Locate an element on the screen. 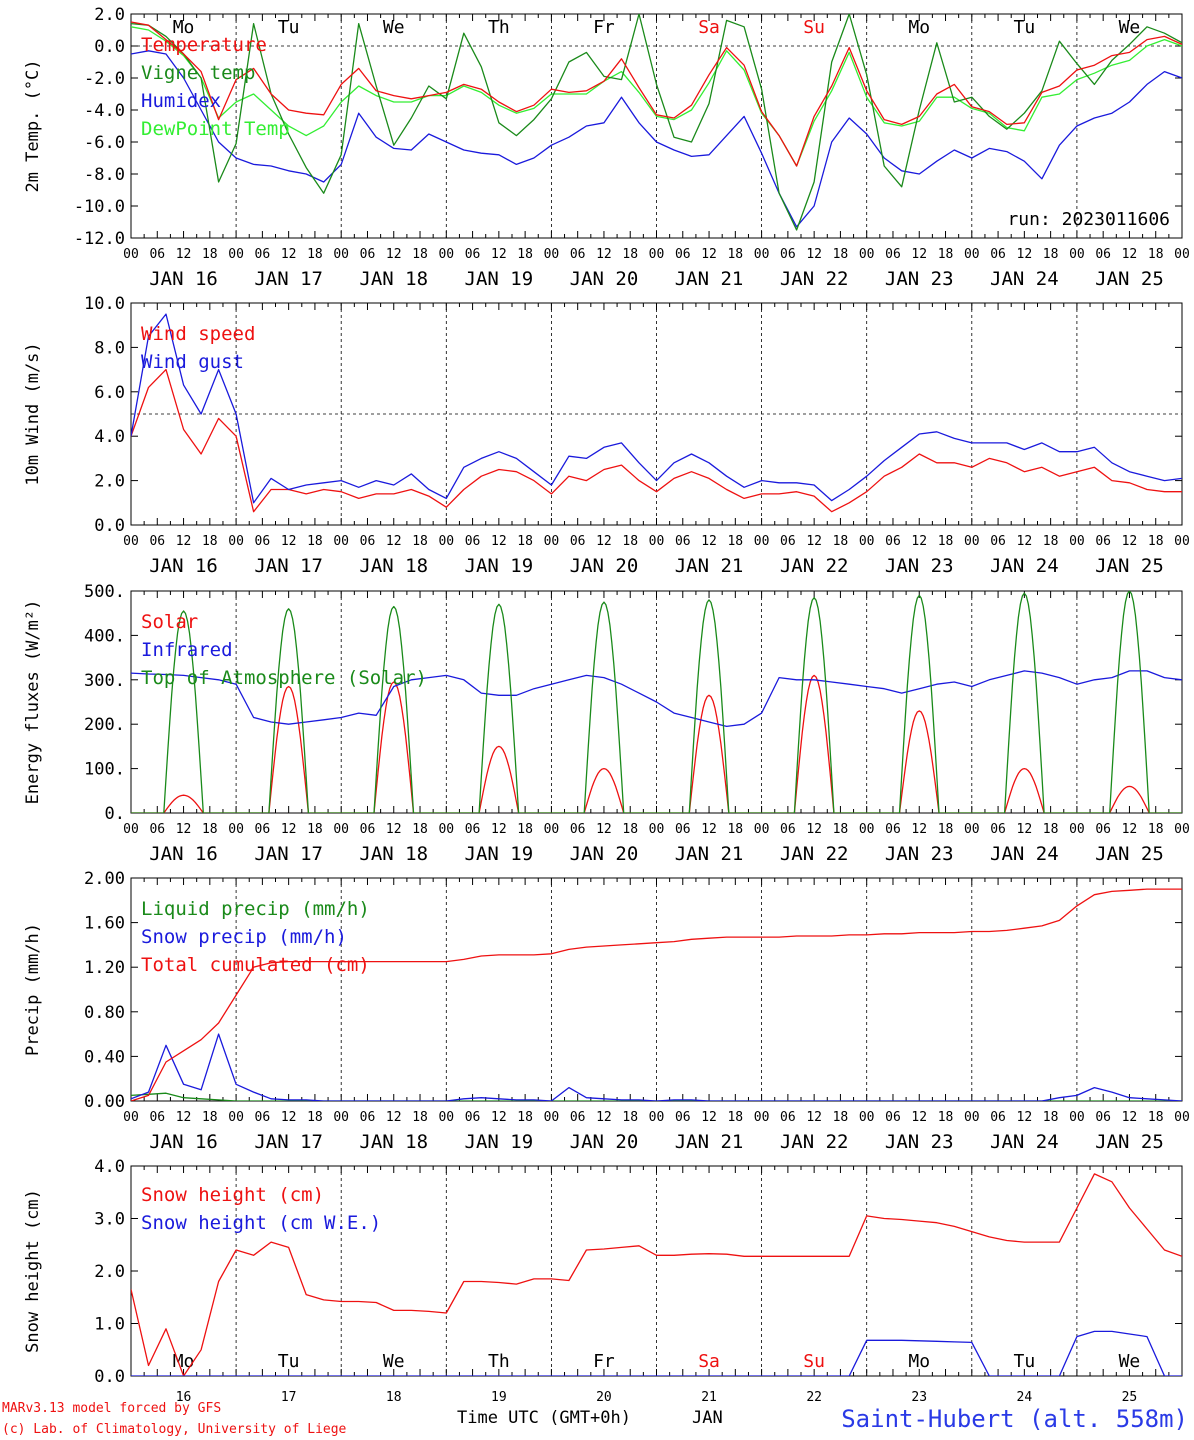  day-number-label: 23 is located at coordinates (919, 1397).